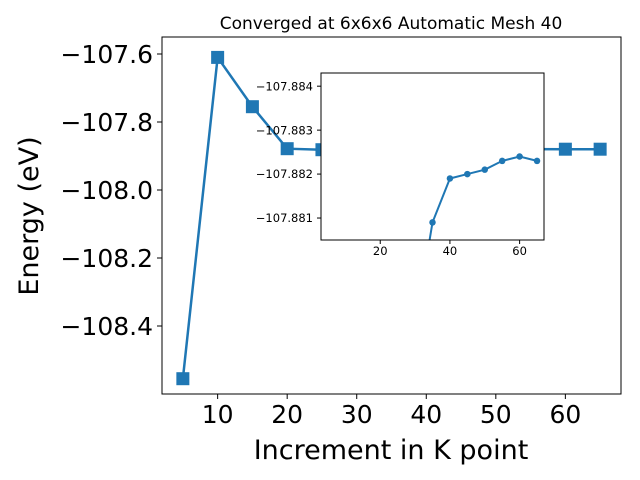  What do you see at coordinates (106, 122) in the screenshot?
I see `main-y-tick-label: −107.8` at bounding box center [106, 122].